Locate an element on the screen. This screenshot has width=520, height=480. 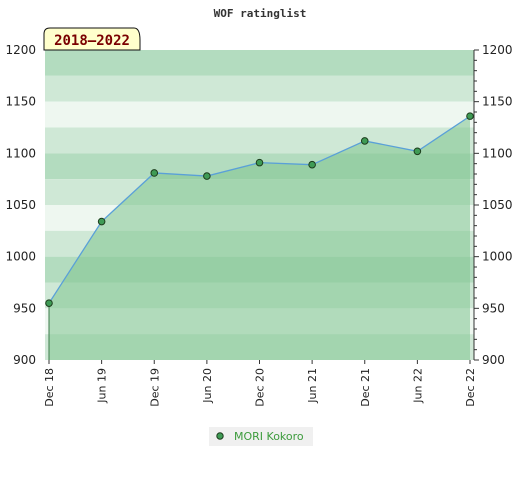
legend-box is located at coordinates (261, 436).